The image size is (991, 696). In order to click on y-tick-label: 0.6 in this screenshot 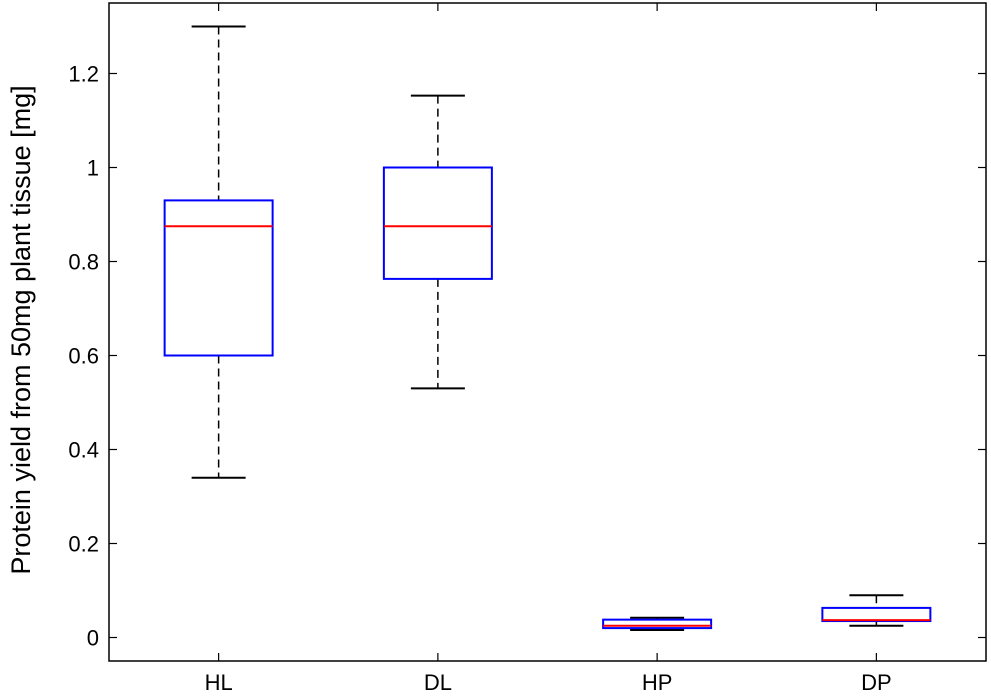, I will do `click(83, 356)`.